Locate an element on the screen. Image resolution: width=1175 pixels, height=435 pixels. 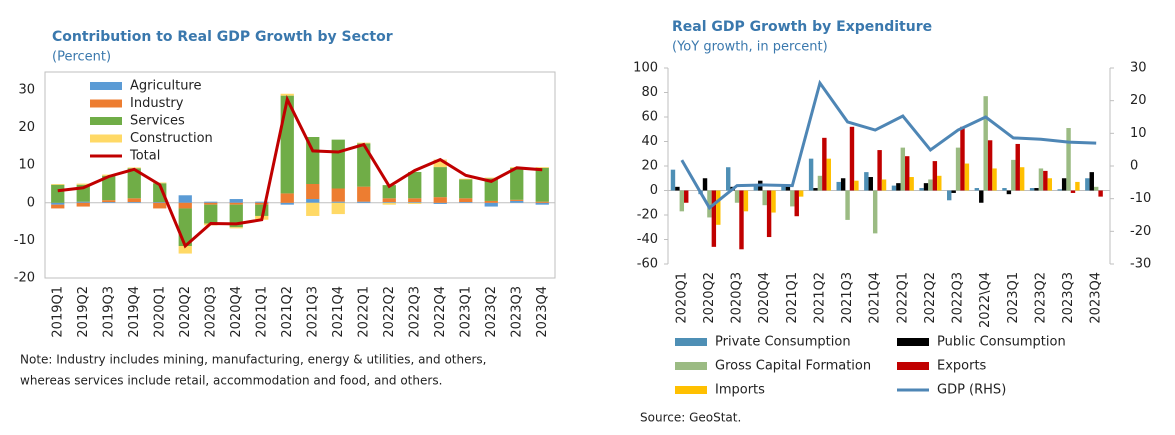
y-tick-label: -40 is located at coordinates (647, 239).